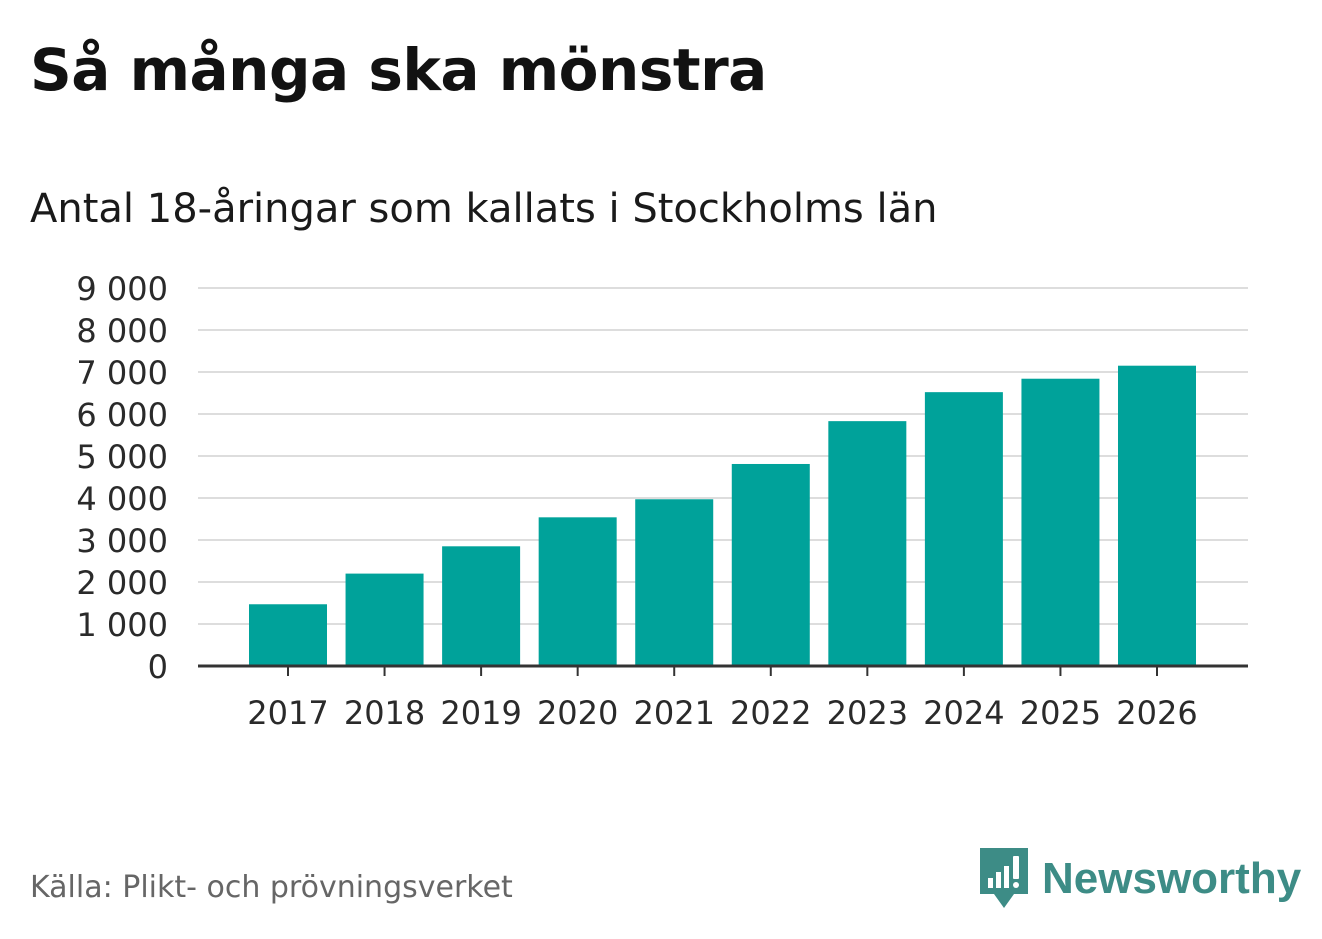  What do you see at coordinates (288, 635) in the screenshot?
I see `bar-2017` at bounding box center [288, 635].